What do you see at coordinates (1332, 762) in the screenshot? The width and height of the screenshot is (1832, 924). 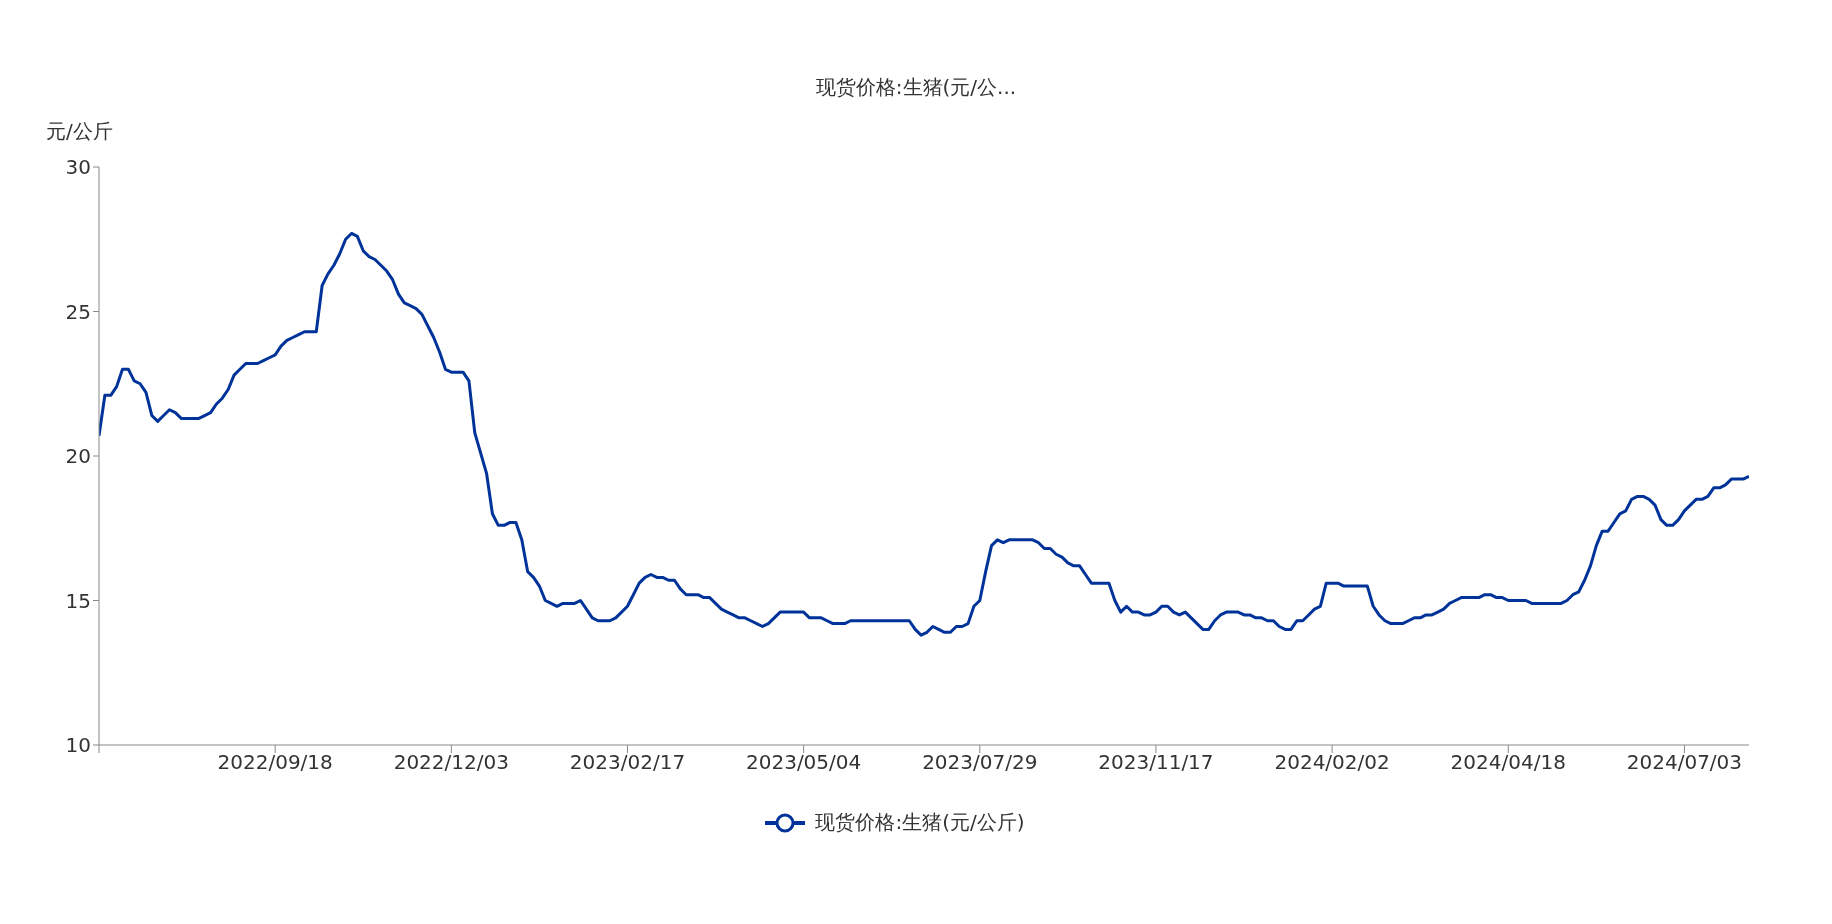 I see `x-tick-label: 2024/02/02` at bounding box center [1332, 762].